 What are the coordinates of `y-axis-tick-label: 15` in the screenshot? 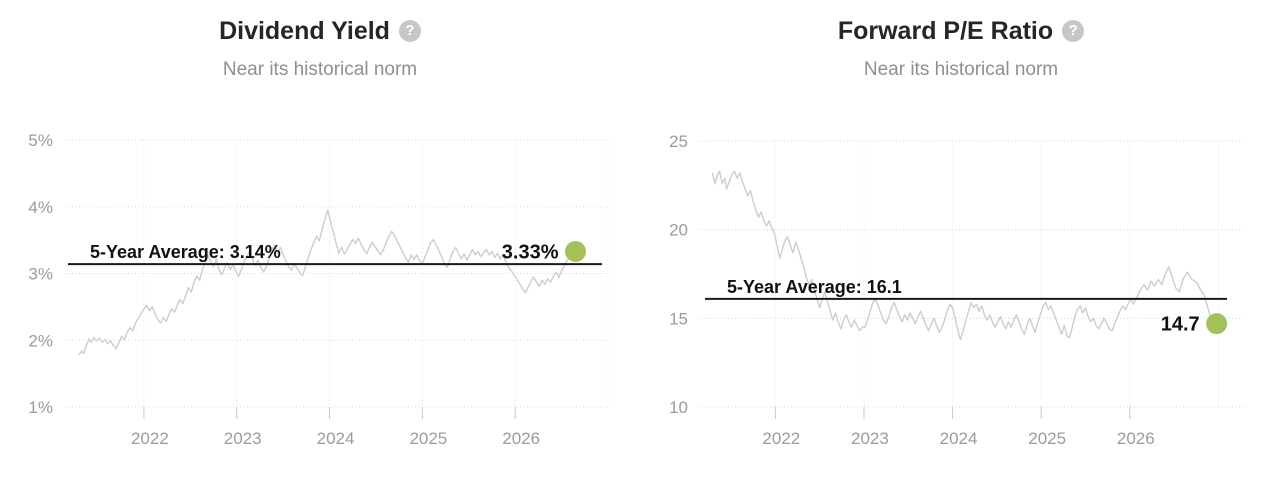 It's located at (678, 318).